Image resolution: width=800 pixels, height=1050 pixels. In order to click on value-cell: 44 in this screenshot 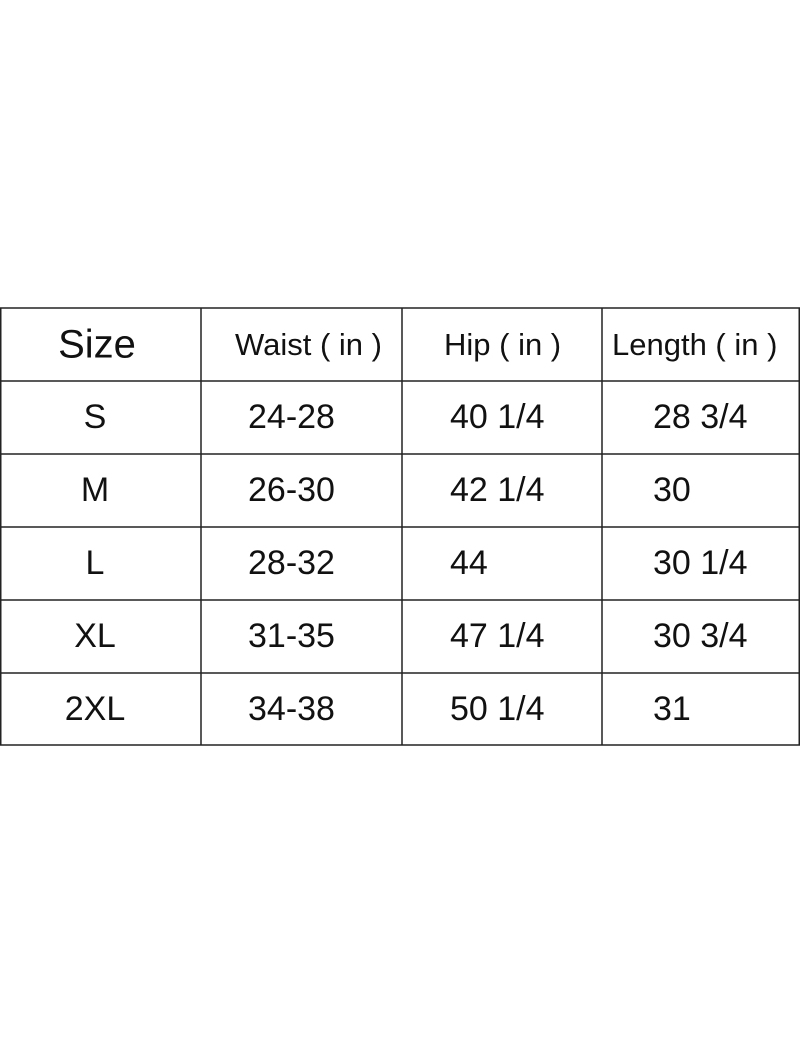, I will do `click(469, 563)`.